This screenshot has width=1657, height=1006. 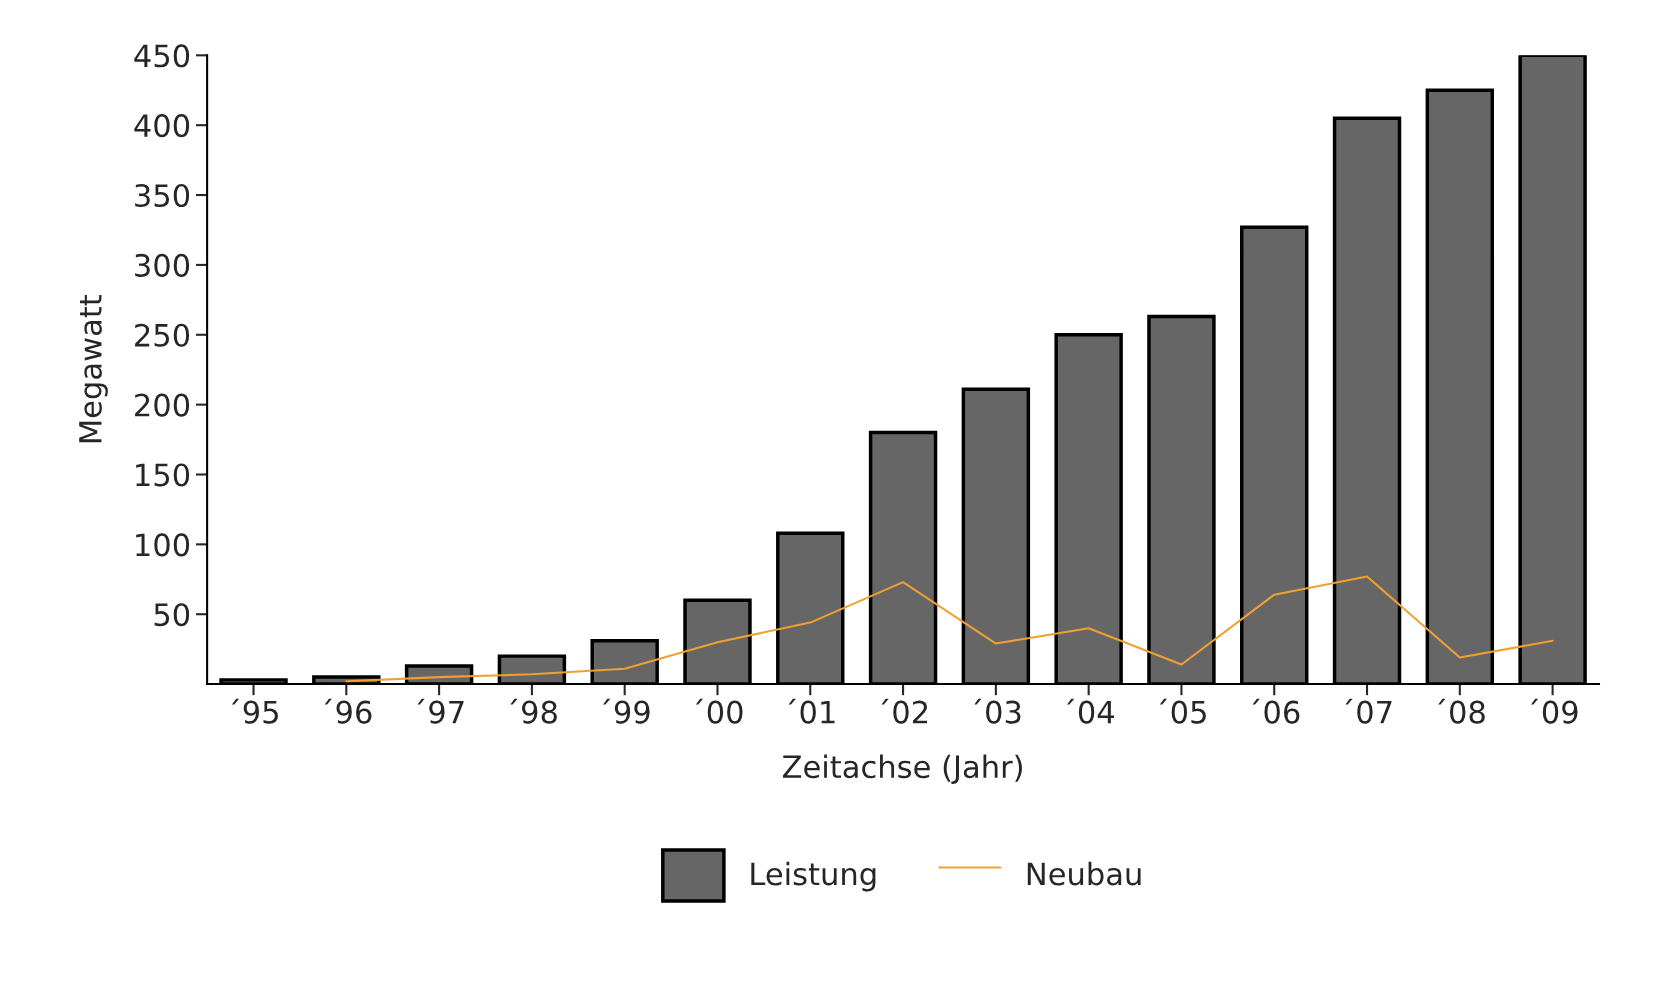 What do you see at coordinates (163, 475) in the screenshot?
I see `y-tick-label: 150` at bounding box center [163, 475].